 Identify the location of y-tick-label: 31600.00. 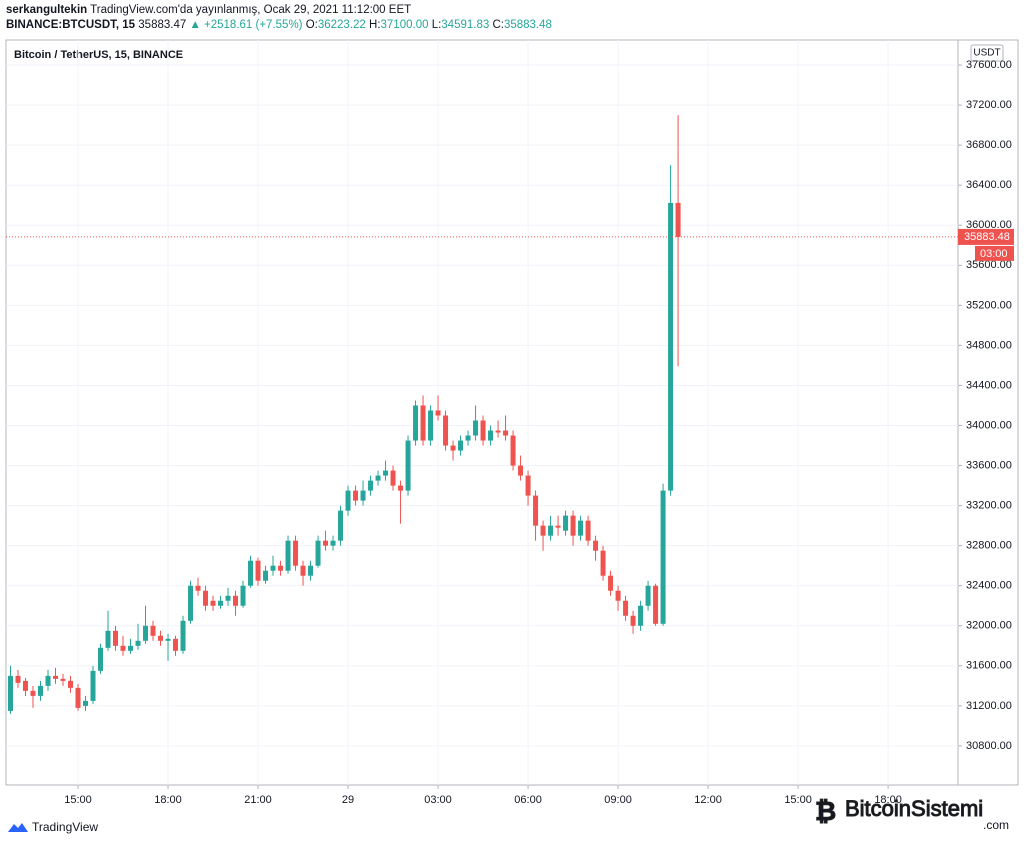
(989, 666).